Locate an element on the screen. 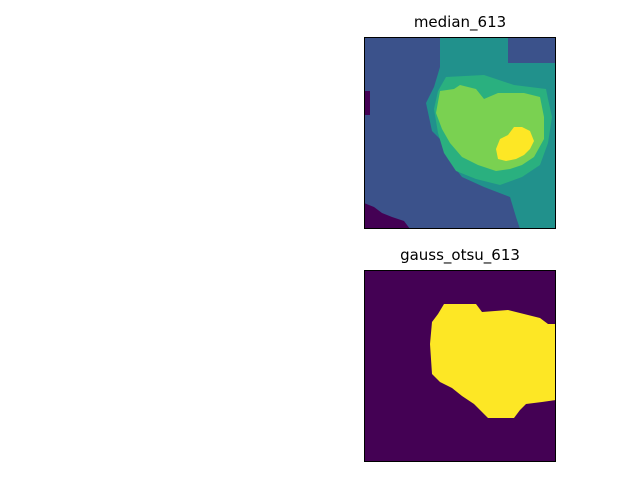  otsu-foreground-mask is located at coordinates (493, 361).